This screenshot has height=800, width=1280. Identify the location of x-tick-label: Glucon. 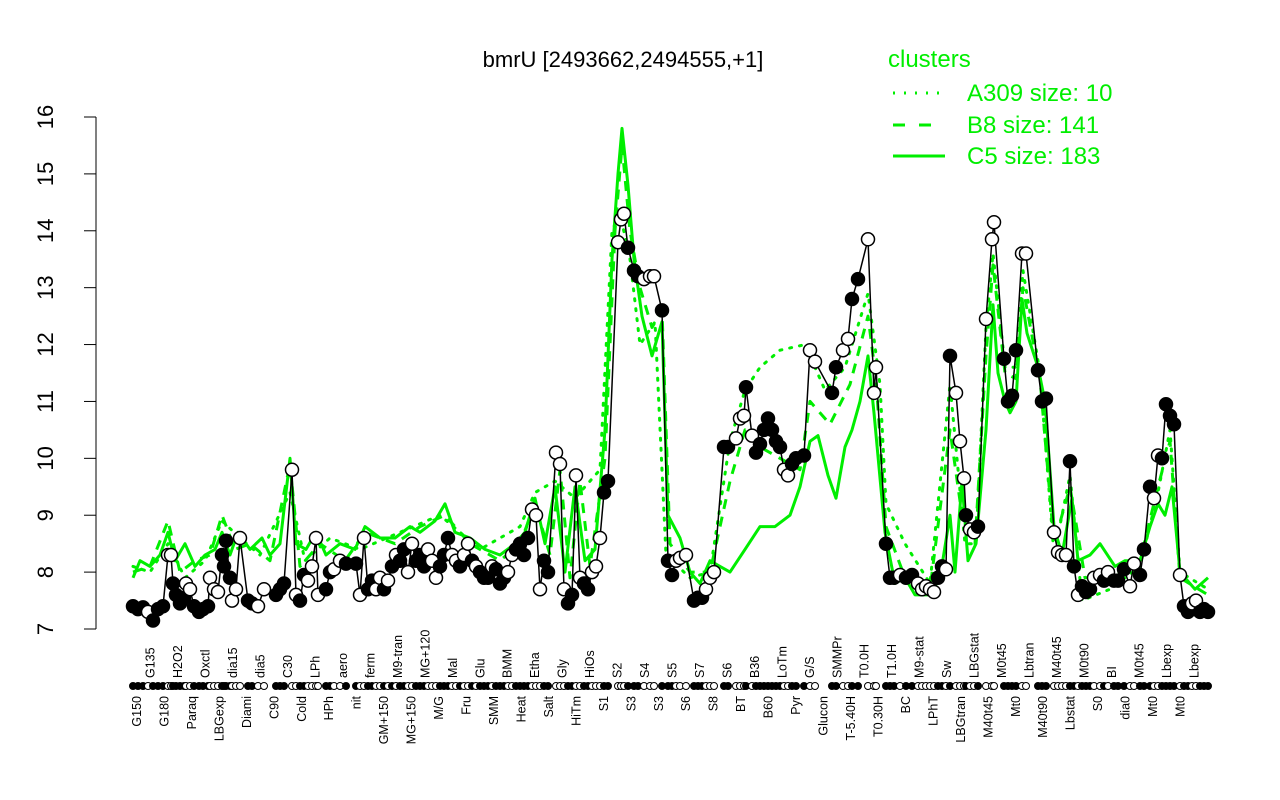
(824, 716).